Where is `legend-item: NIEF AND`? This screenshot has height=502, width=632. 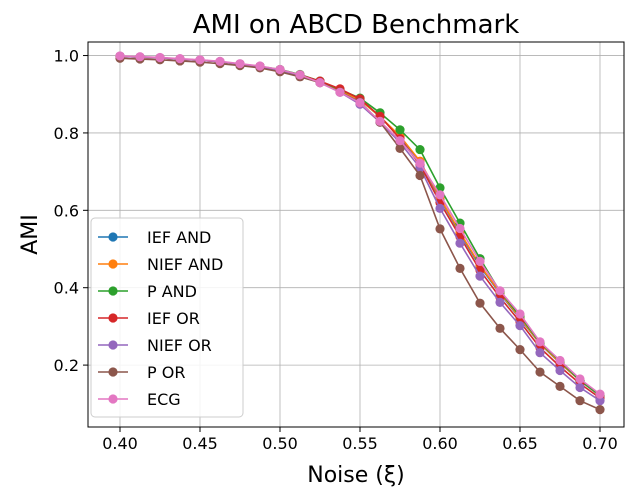 legend-item: NIEF AND is located at coordinates (160, 264).